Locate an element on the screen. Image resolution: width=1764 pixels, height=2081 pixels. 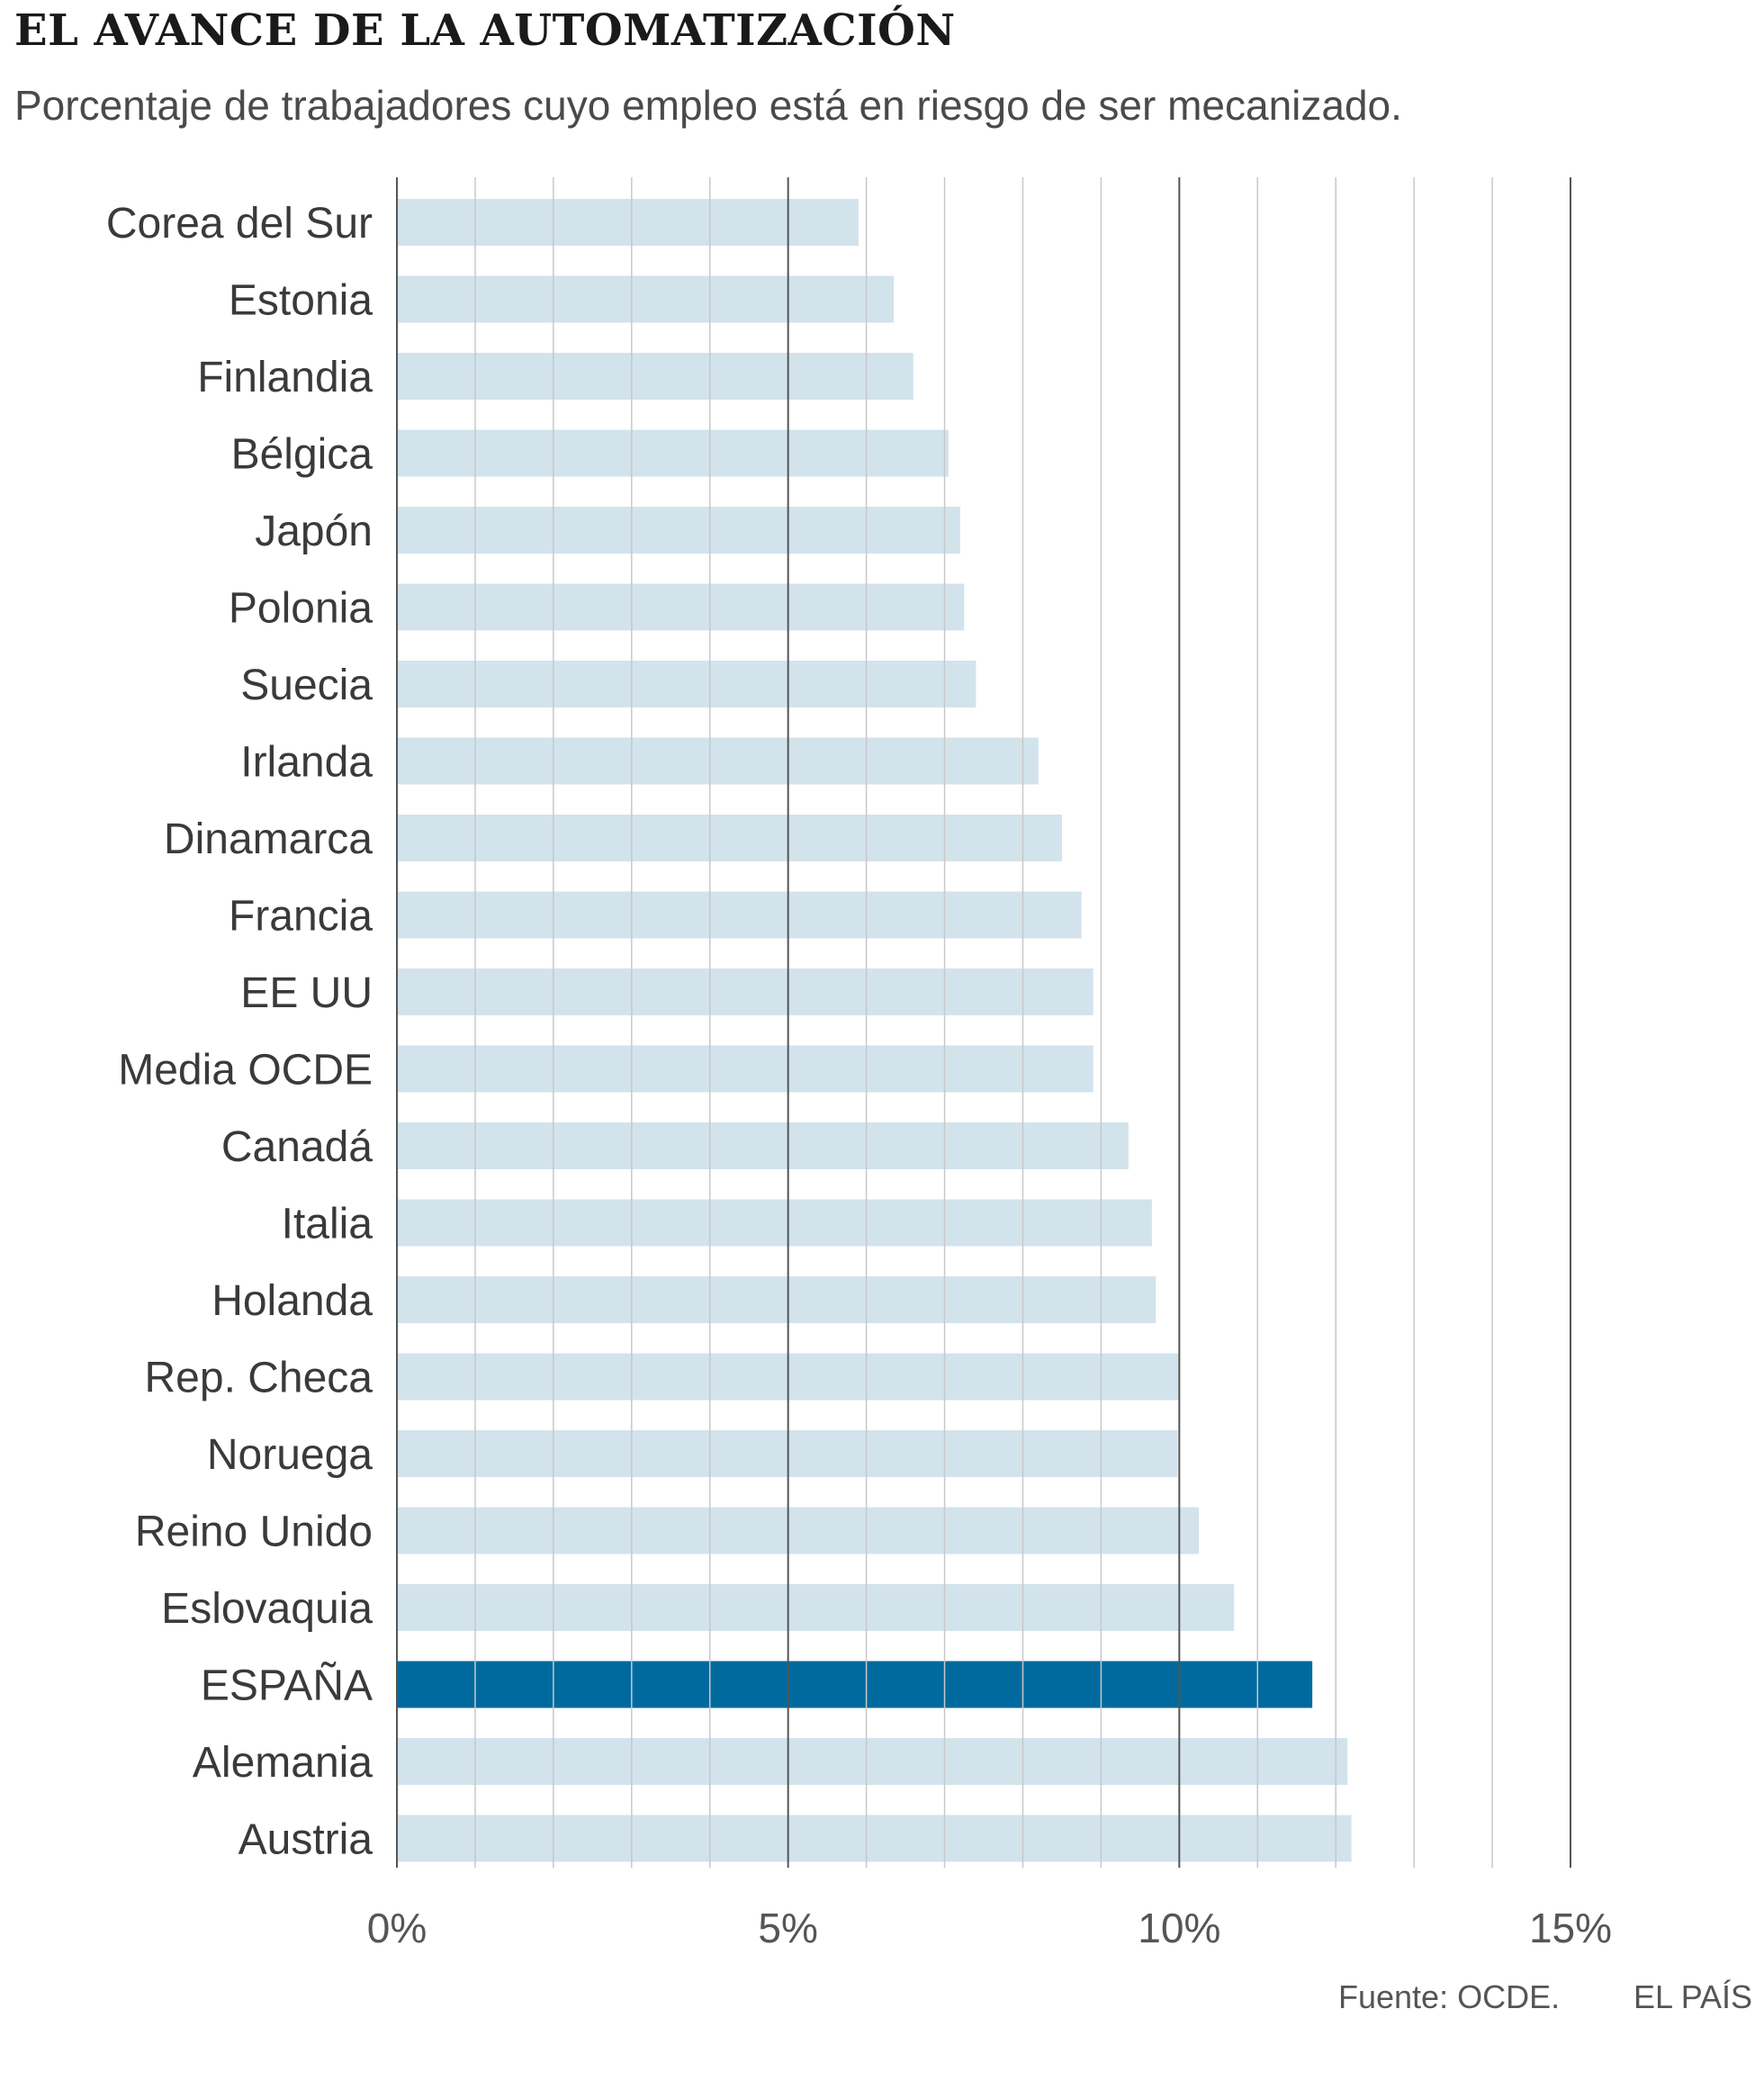
category-label: Irlanda is located at coordinates (306, 763).